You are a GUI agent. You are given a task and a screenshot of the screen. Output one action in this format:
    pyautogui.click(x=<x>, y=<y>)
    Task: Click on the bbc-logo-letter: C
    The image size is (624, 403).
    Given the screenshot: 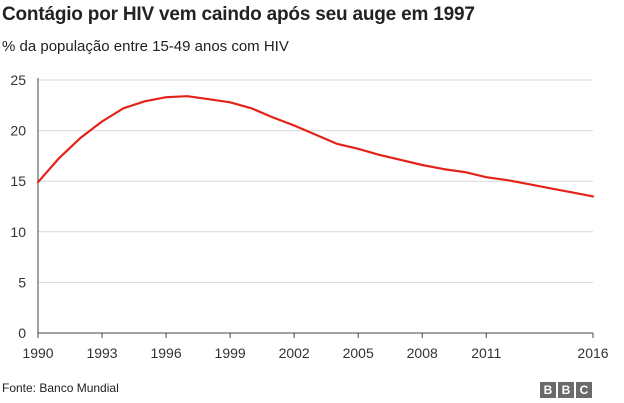 What is the action you would take?
    pyautogui.click(x=584, y=390)
    